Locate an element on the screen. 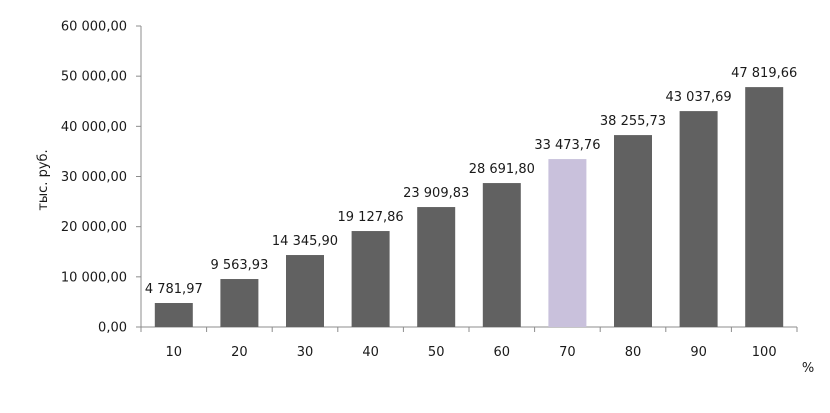 This screenshot has height=413, width=830. y-tick-label: 60 000,00 is located at coordinates (94, 27).